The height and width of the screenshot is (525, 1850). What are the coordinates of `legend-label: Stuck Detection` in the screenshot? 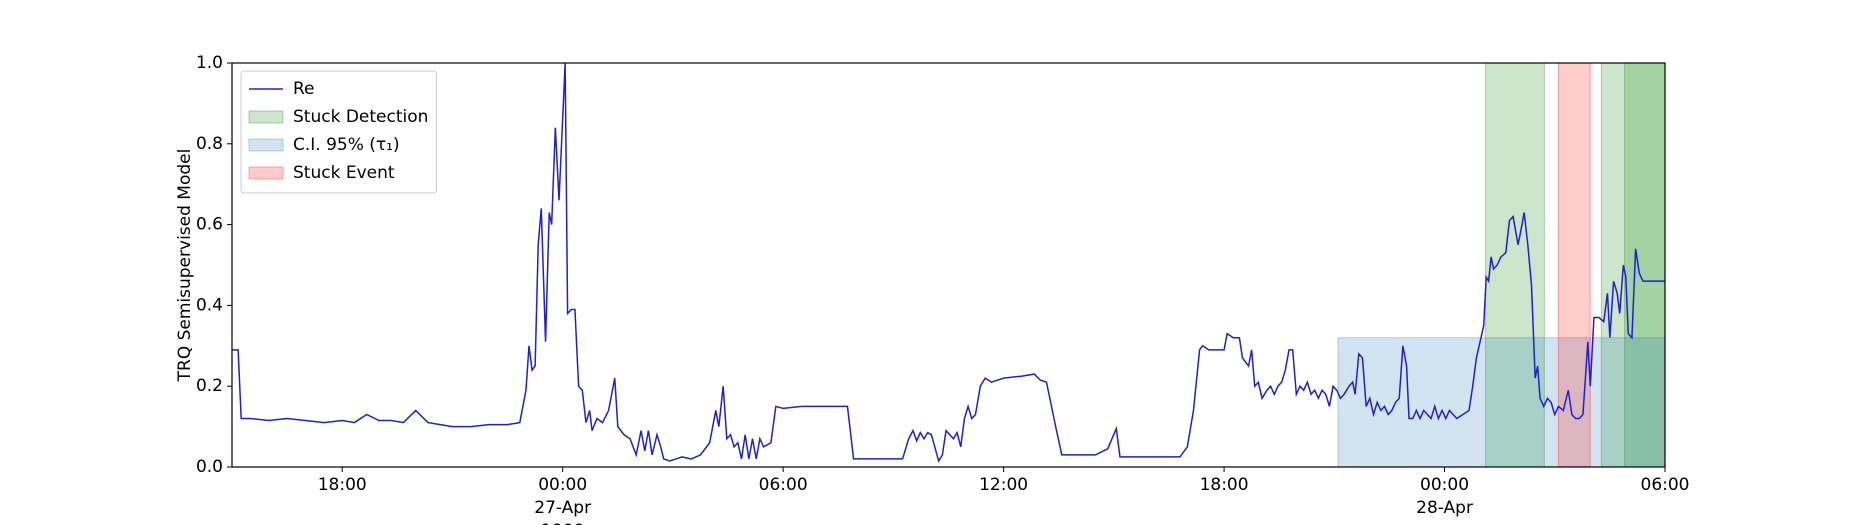 It's located at (360, 117).